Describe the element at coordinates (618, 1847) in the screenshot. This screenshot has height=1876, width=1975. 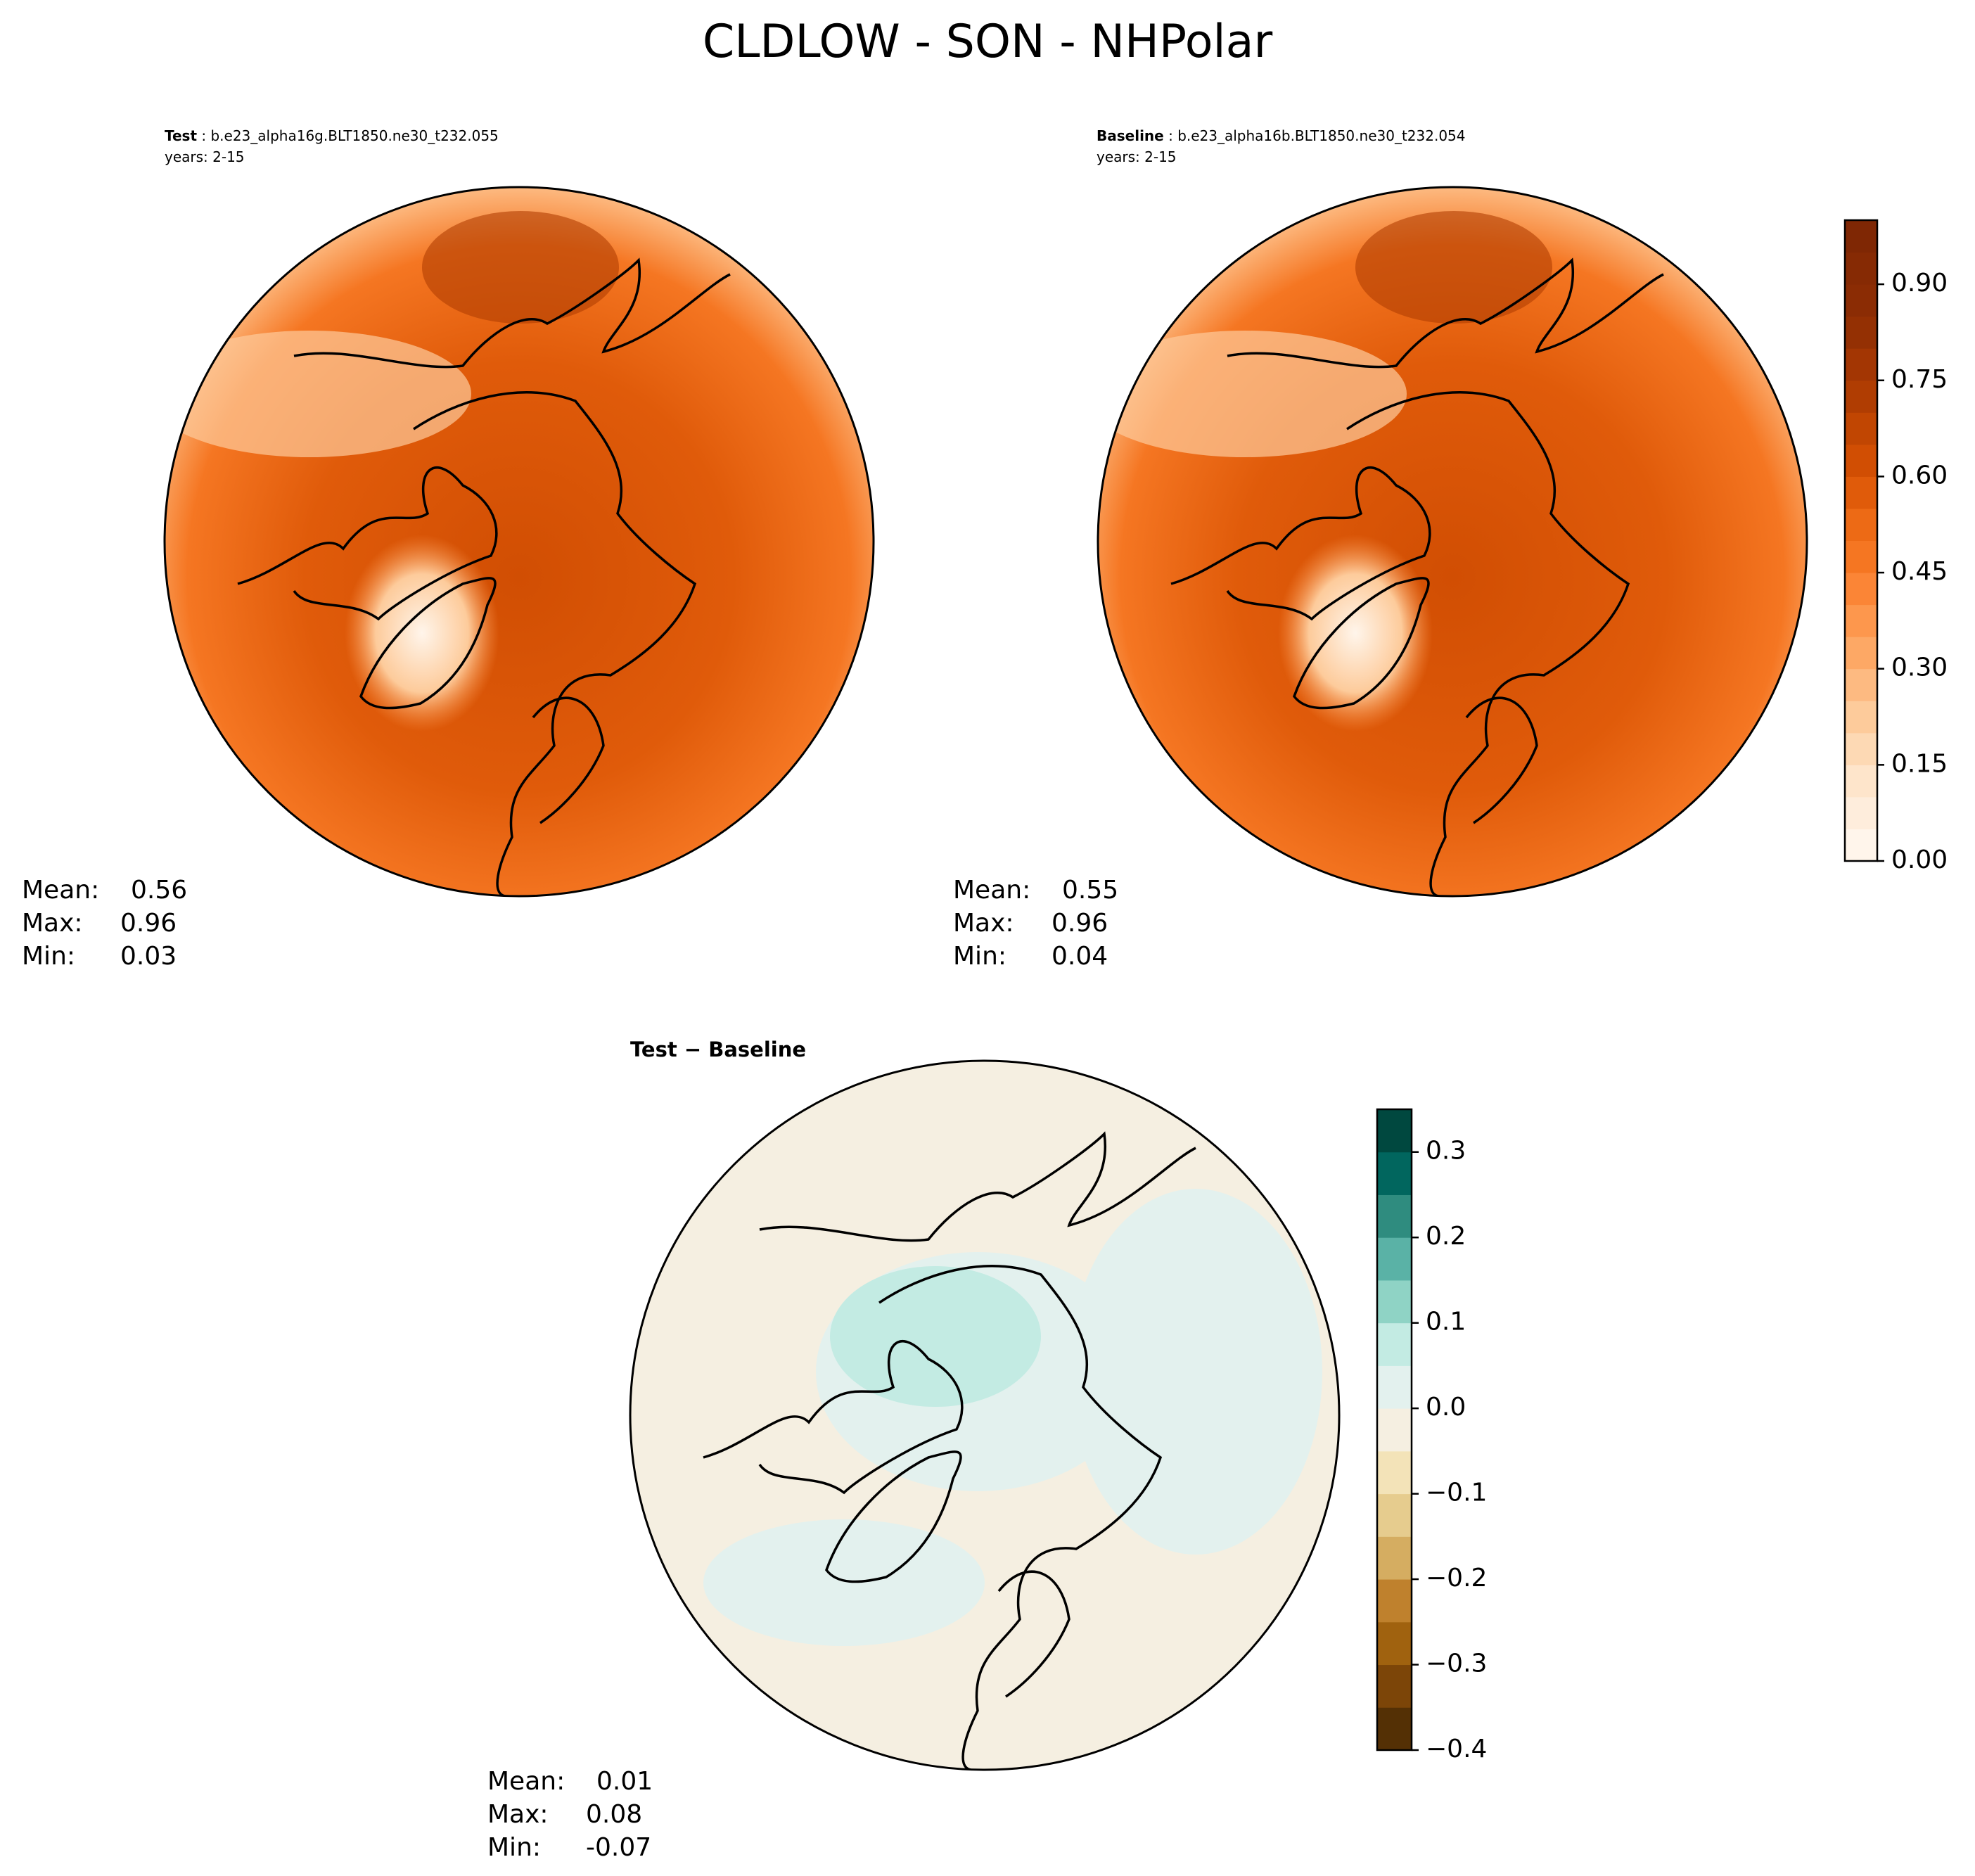
I see `stat-value: -0.07` at that location.